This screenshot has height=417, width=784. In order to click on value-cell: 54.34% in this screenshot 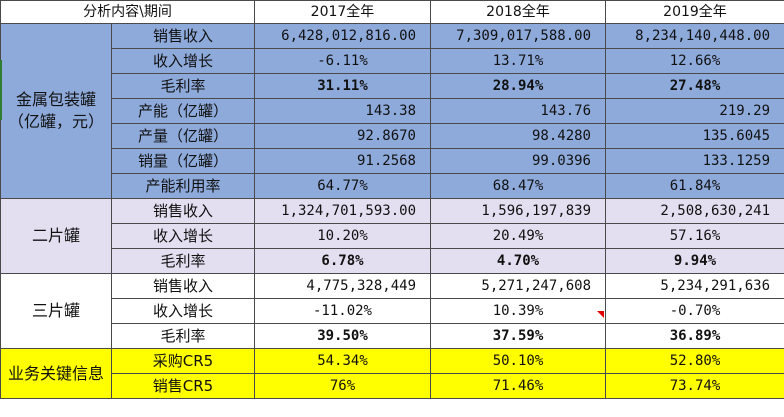, I will do `click(342, 361)`.